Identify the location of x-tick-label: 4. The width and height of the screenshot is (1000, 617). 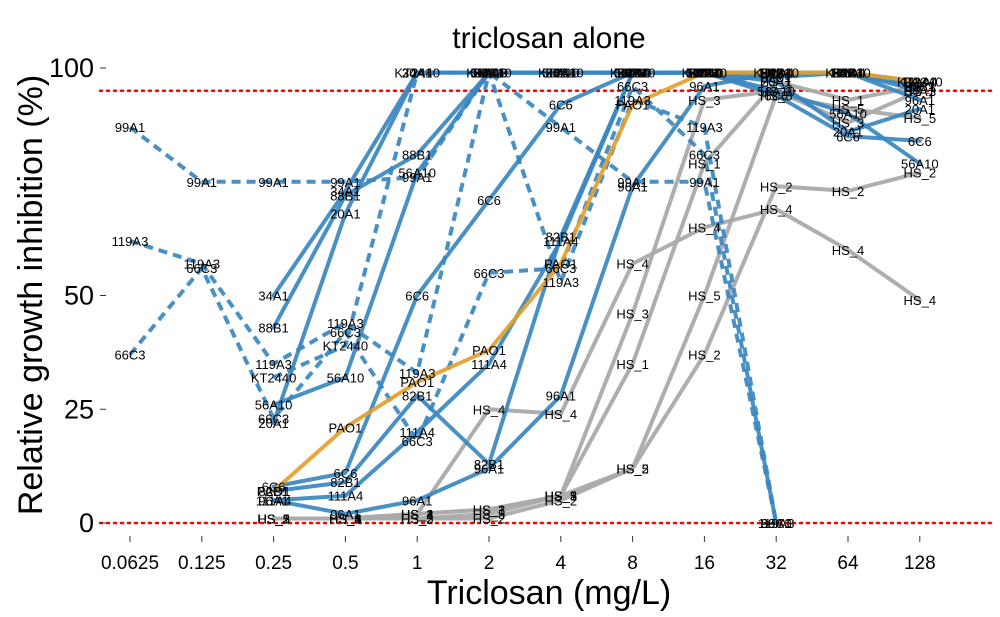
(561, 563).